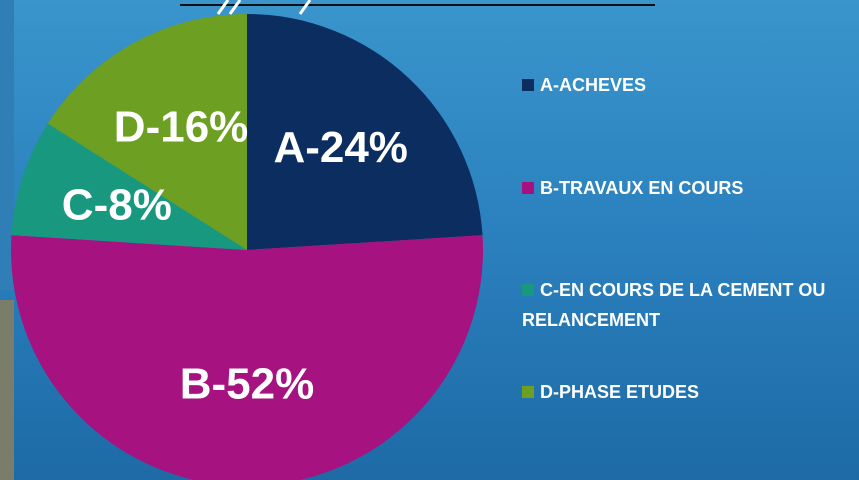 The height and width of the screenshot is (480, 859). What do you see at coordinates (593, 85) in the screenshot?
I see `legend-label: A-ACHEVES` at bounding box center [593, 85].